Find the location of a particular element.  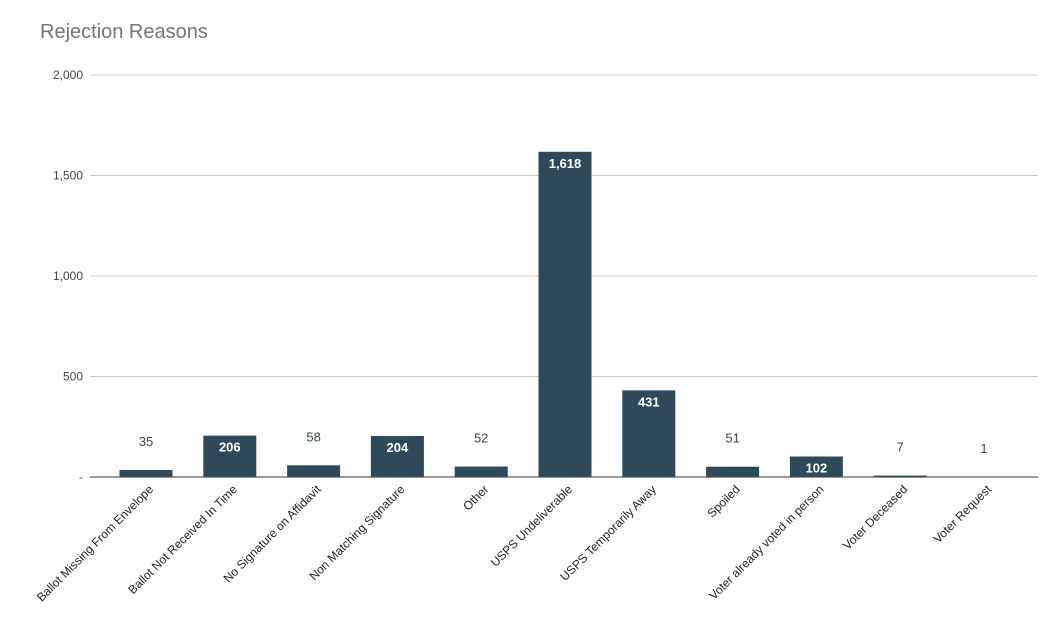

data-label: 51 is located at coordinates (732, 438).